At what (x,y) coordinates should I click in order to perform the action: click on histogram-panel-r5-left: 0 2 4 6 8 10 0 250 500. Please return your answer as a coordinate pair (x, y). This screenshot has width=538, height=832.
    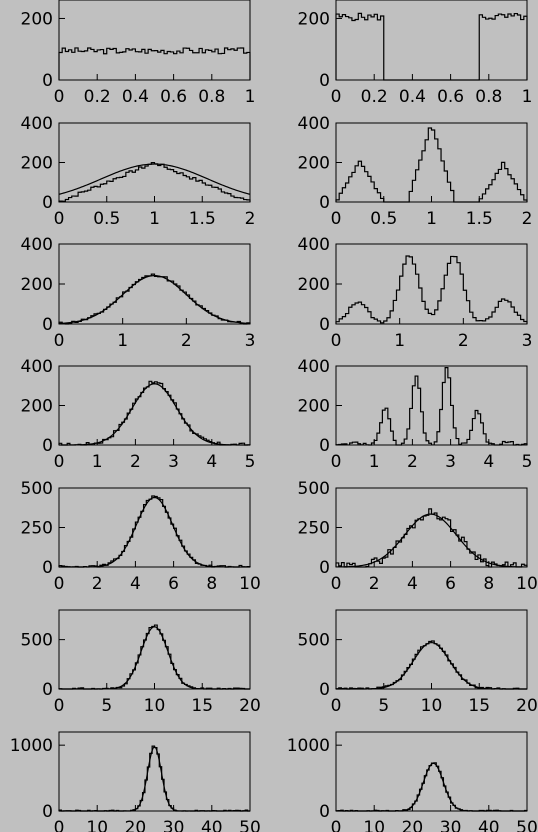
    Looking at the image, I should click on (141, 536).